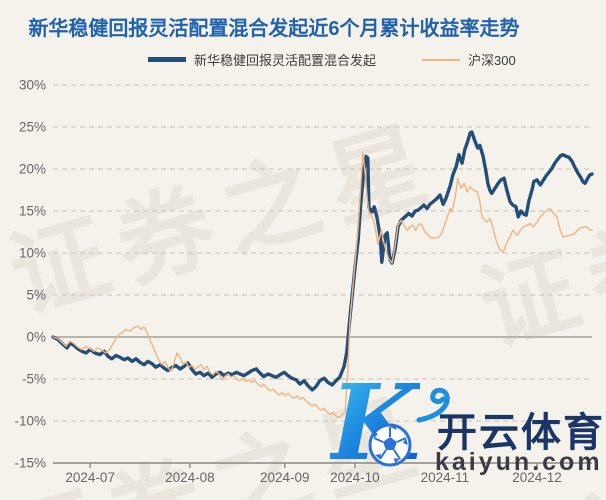 The width and height of the screenshot is (606, 500). Describe the element at coordinates (32, 253) in the screenshot. I see `y-tick-label: 10%` at that location.